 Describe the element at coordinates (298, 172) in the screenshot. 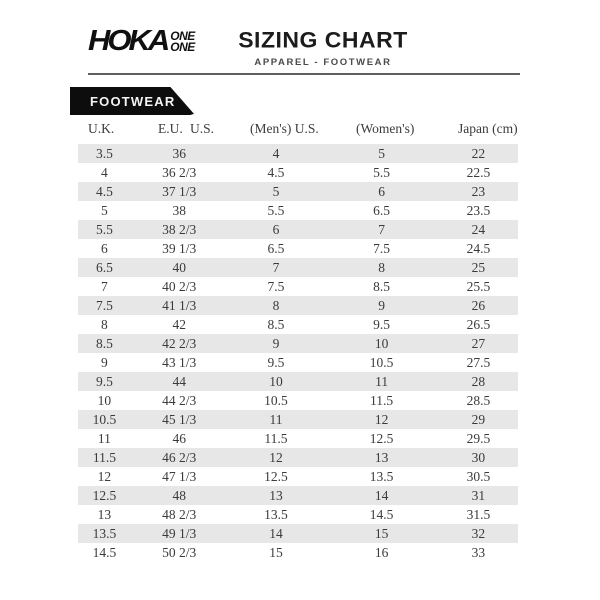

I see `table-row: 4 36 2/3 4.5 5.5 22.5` at that location.